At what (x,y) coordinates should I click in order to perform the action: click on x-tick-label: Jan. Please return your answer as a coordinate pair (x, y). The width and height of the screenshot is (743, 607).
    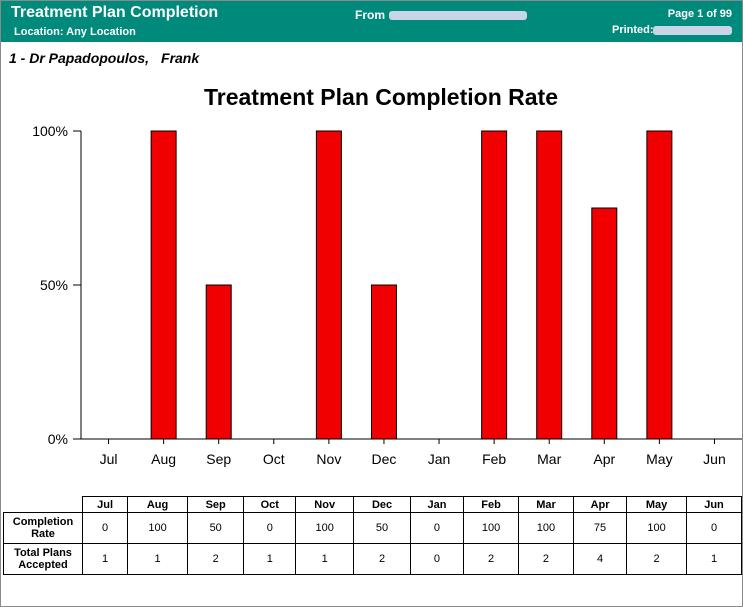
    Looking at the image, I should click on (439, 459).